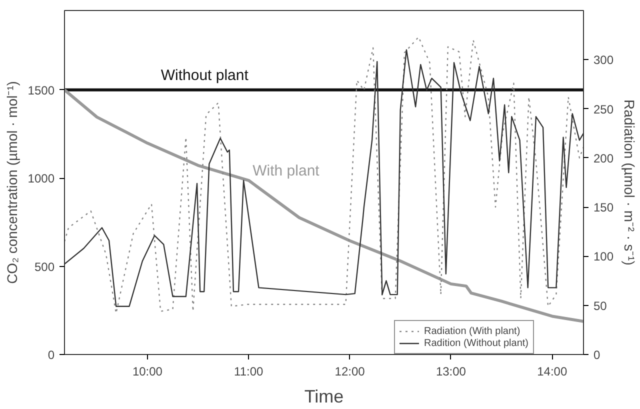 The width and height of the screenshot is (640, 409). I want to click on y-axis-title: CO₂ concentration (µmol · mol⁻¹), so click(12, 182).